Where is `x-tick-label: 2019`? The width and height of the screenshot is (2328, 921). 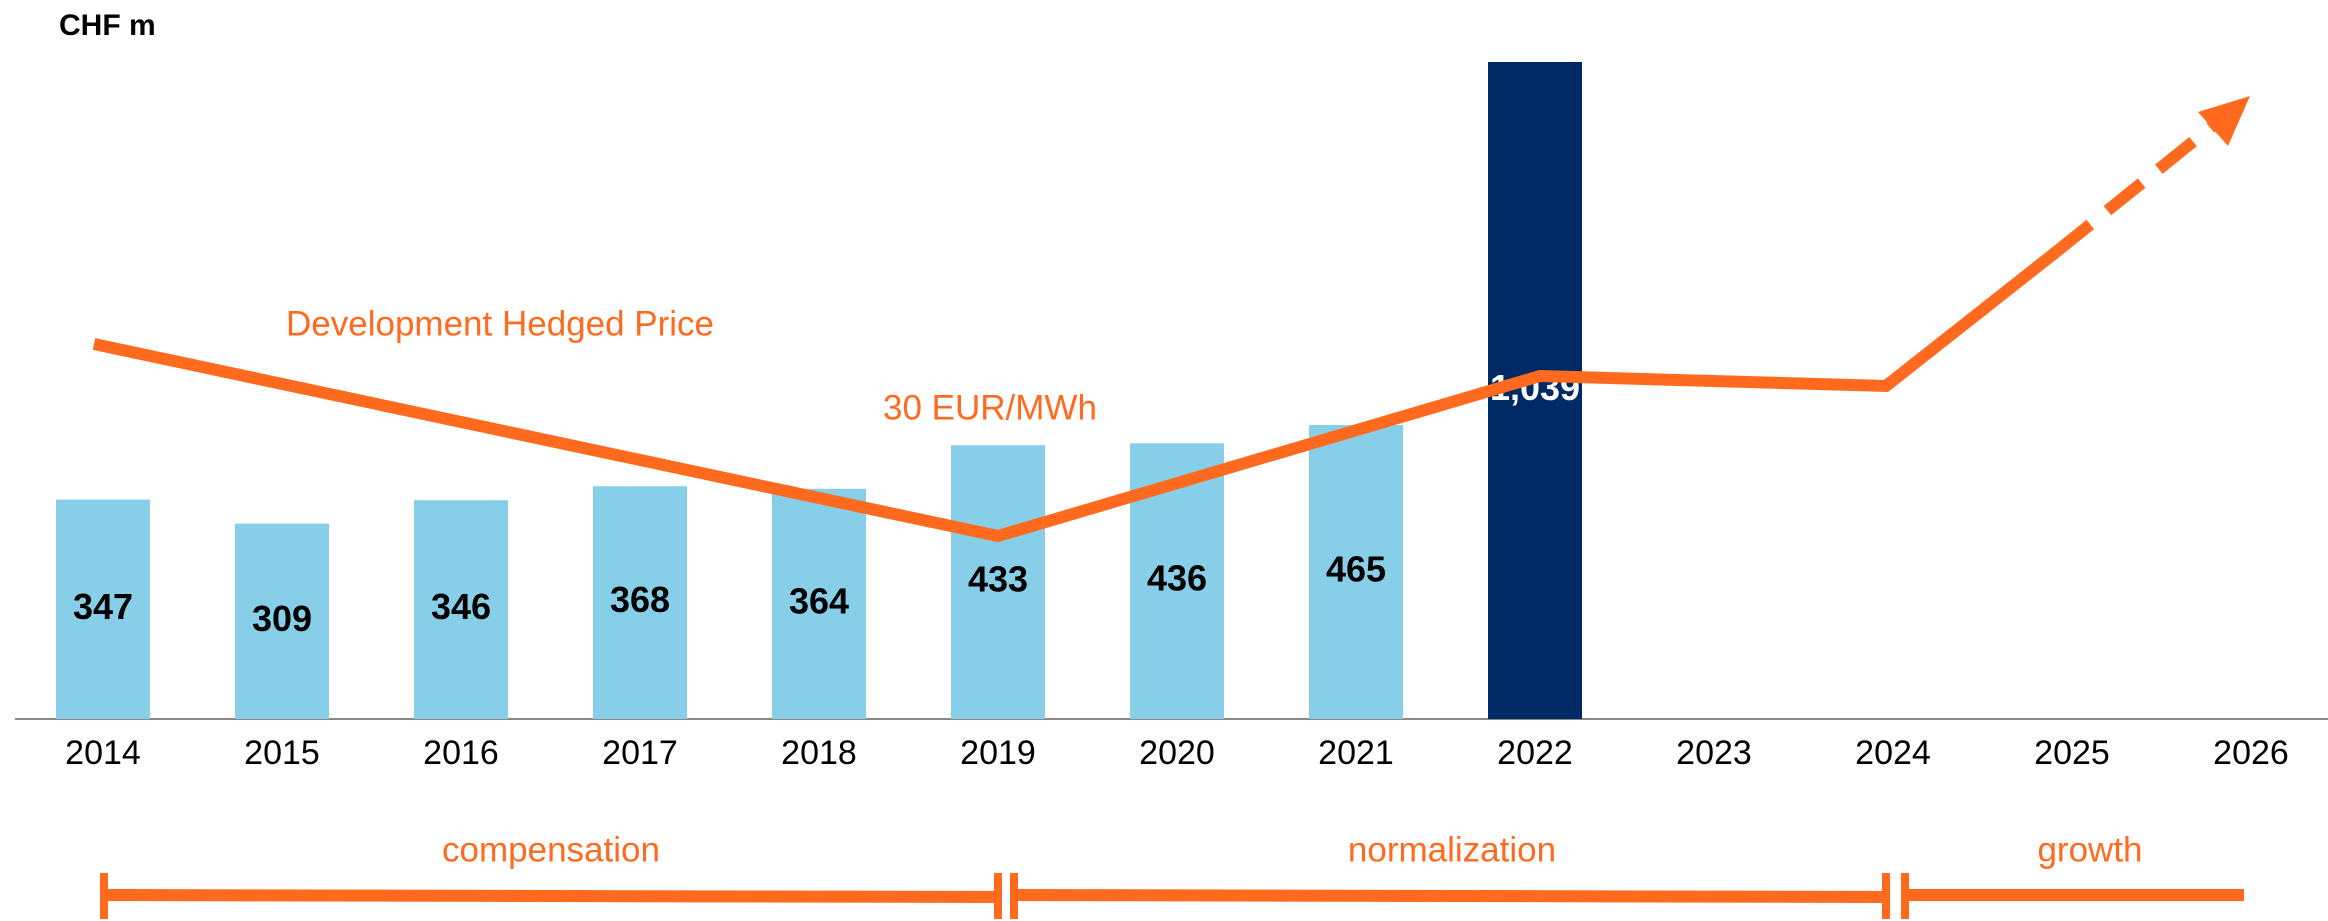 x-tick-label: 2019 is located at coordinates (998, 753).